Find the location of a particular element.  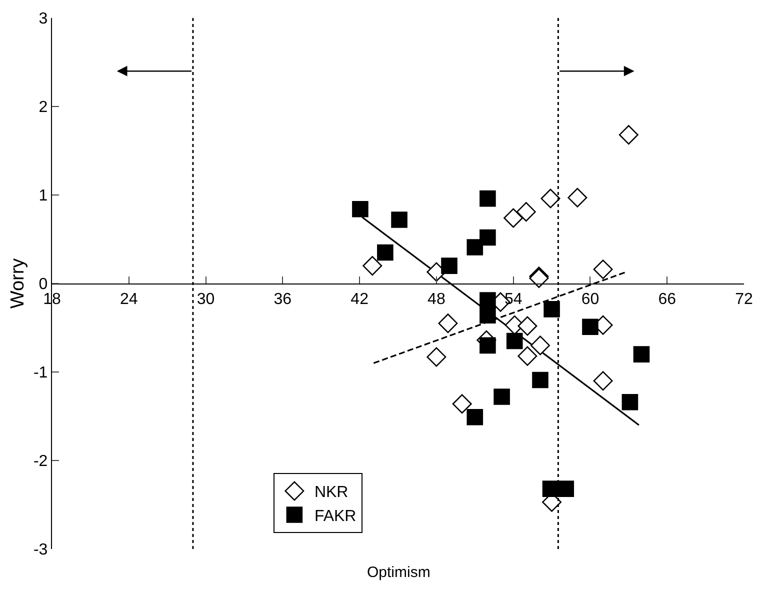

x-tick-label: 24 is located at coordinates (129, 299).